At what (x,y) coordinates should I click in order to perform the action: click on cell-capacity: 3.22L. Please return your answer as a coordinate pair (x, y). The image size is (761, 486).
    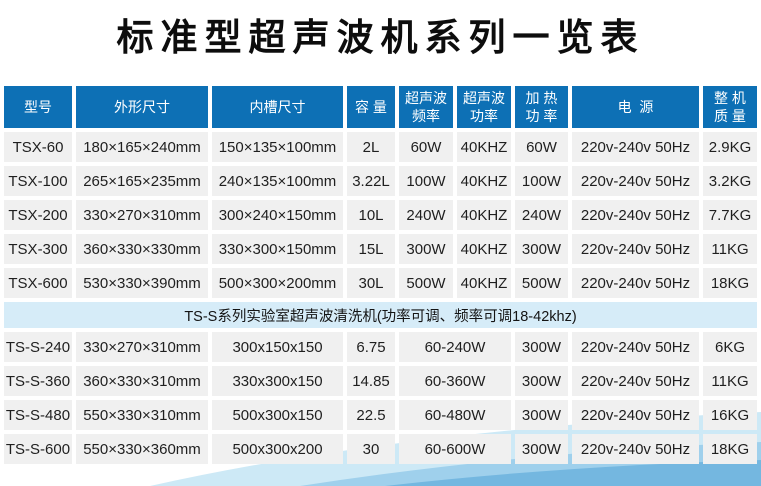
    Looking at the image, I should click on (371, 181).